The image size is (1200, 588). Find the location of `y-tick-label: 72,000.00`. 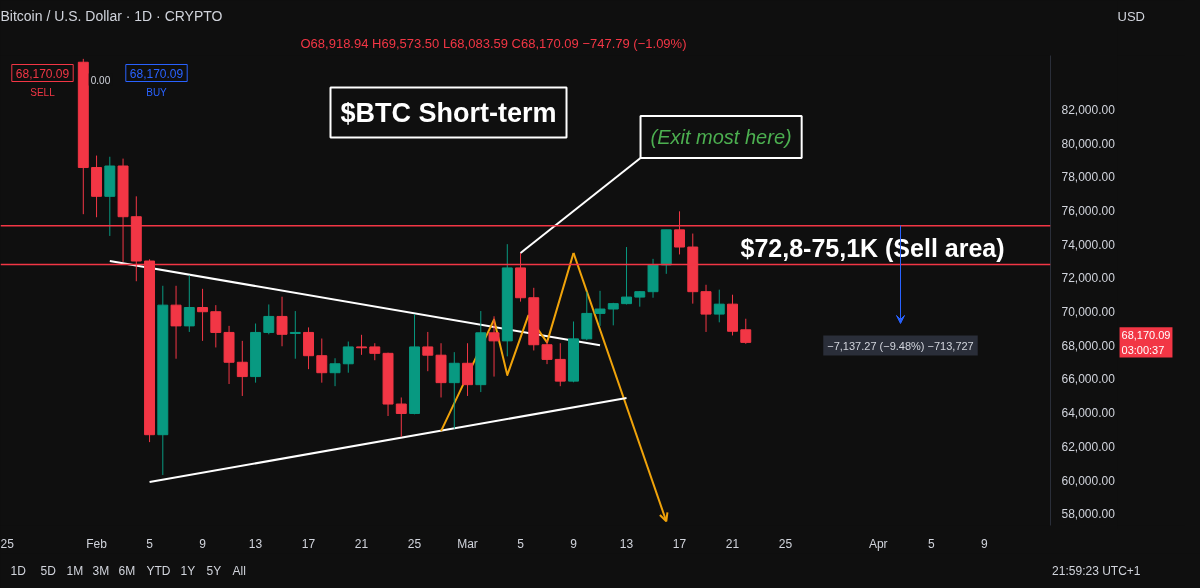

y-tick-label: 72,000.00 is located at coordinates (1088, 278).